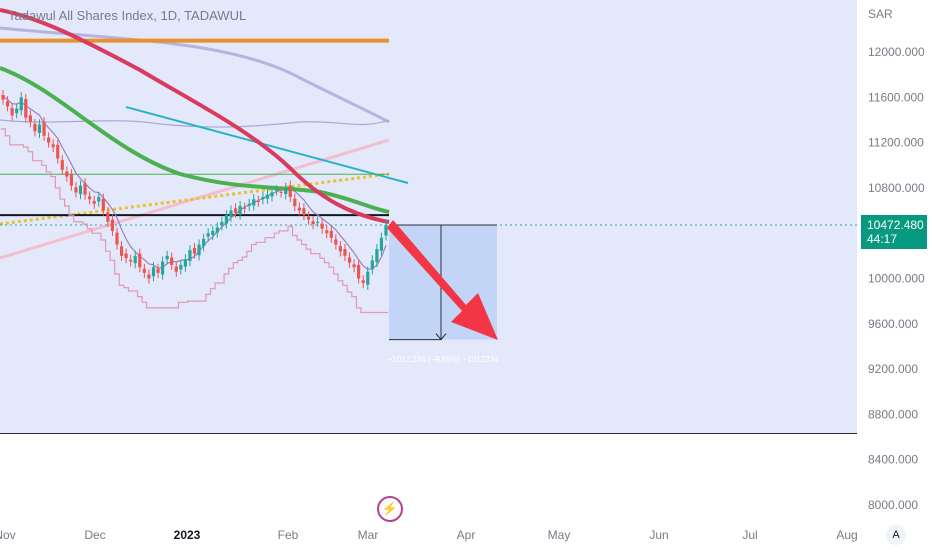 This screenshot has height=555, width=932. What do you see at coordinates (187, 535) in the screenshot?
I see `time-tick-label: 2023` at bounding box center [187, 535].